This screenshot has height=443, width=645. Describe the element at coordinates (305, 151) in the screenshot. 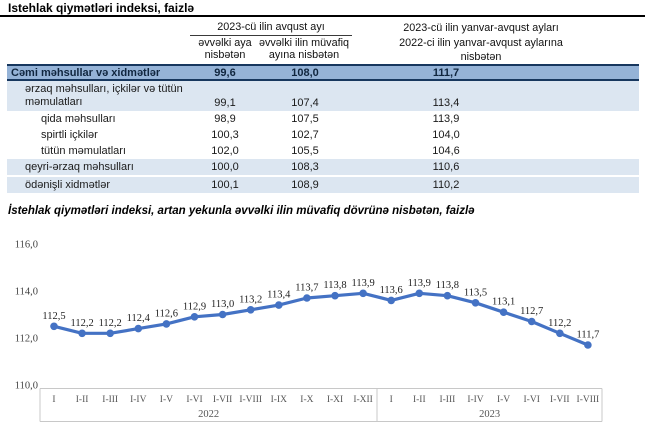

I see `cell-value: 105,5` at that location.